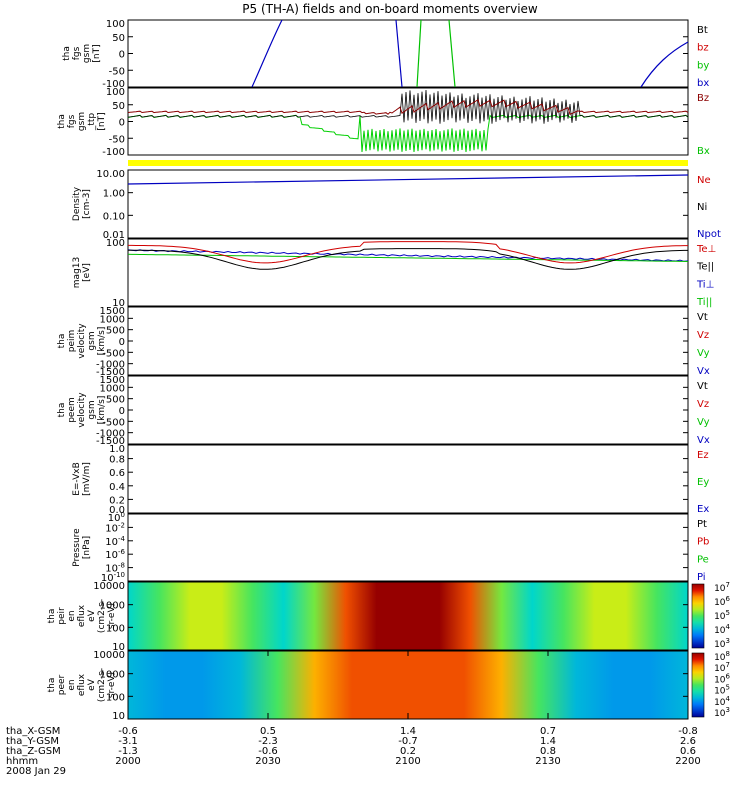 The width and height of the screenshot is (750, 800). Describe the element at coordinates (77, 53) in the screenshot. I see `y-label-line: fgs` at that location.